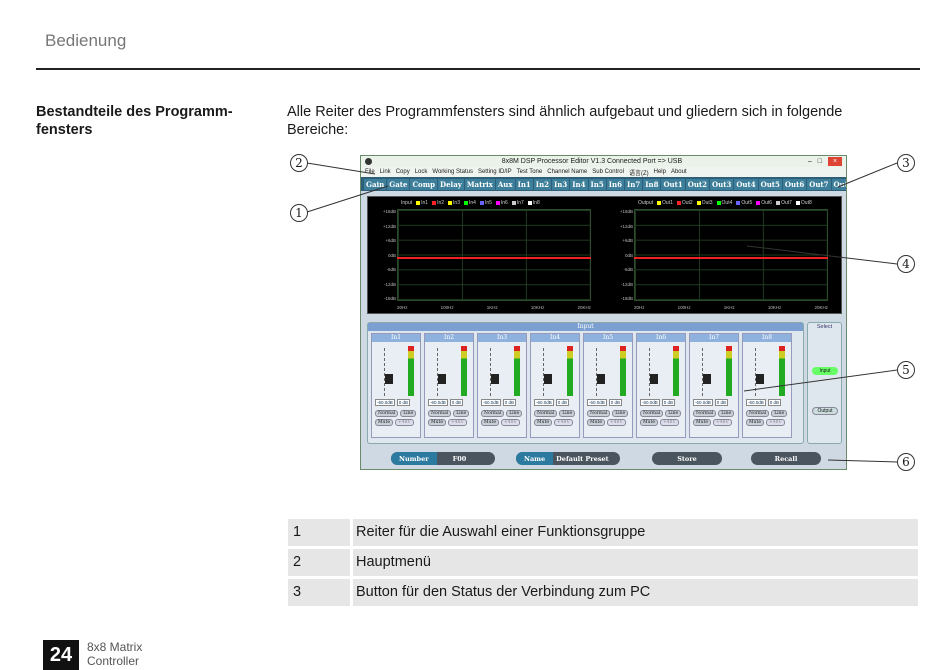 The image size is (950, 670). Describe the element at coordinates (608, 172) in the screenshot. I see `menu-item: Sub Control` at that location.